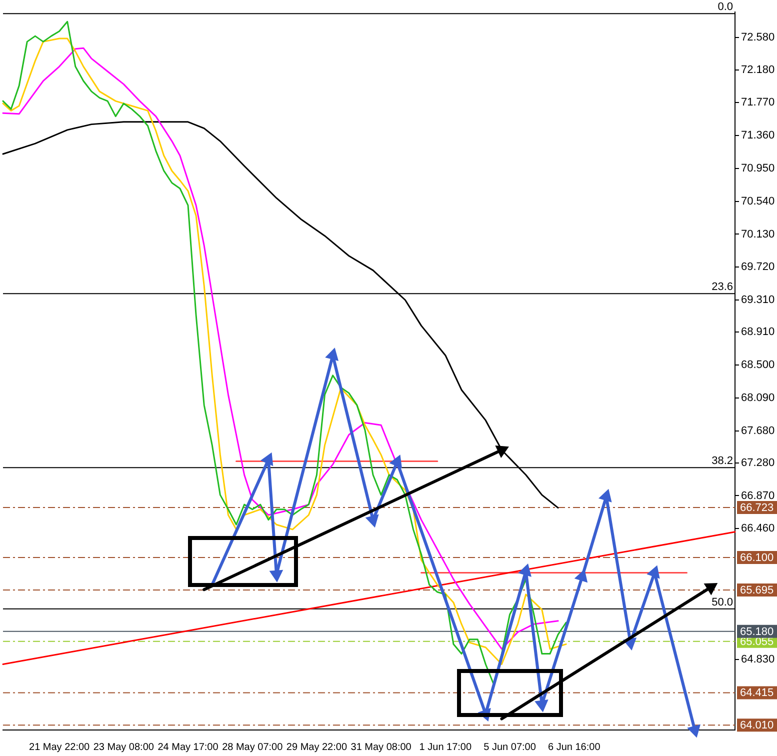 This screenshot has height=756, width=777. I want to click on y-tick-label: 69.310, so click(758, 300).